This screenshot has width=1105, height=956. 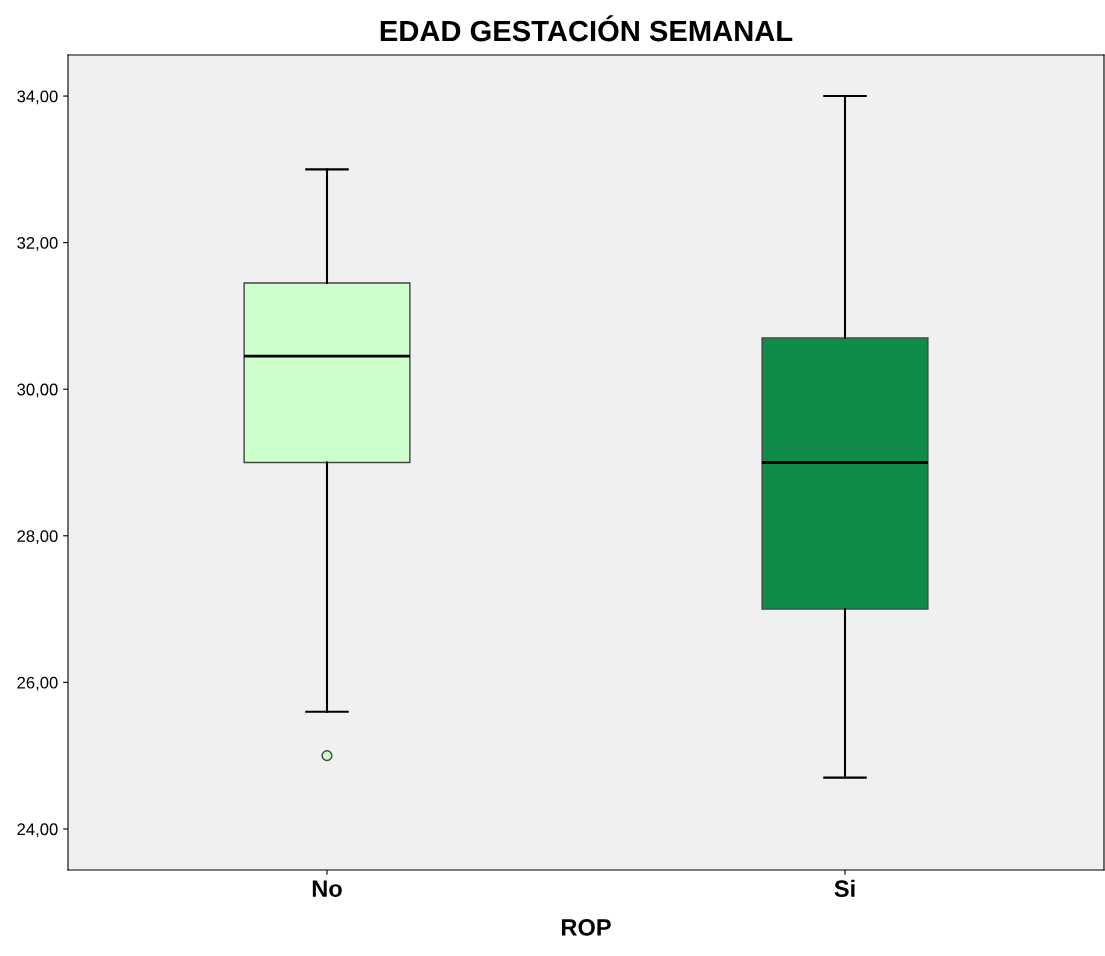 I want to click on y-tick-label: 24,00, so click(x=37, y=830).